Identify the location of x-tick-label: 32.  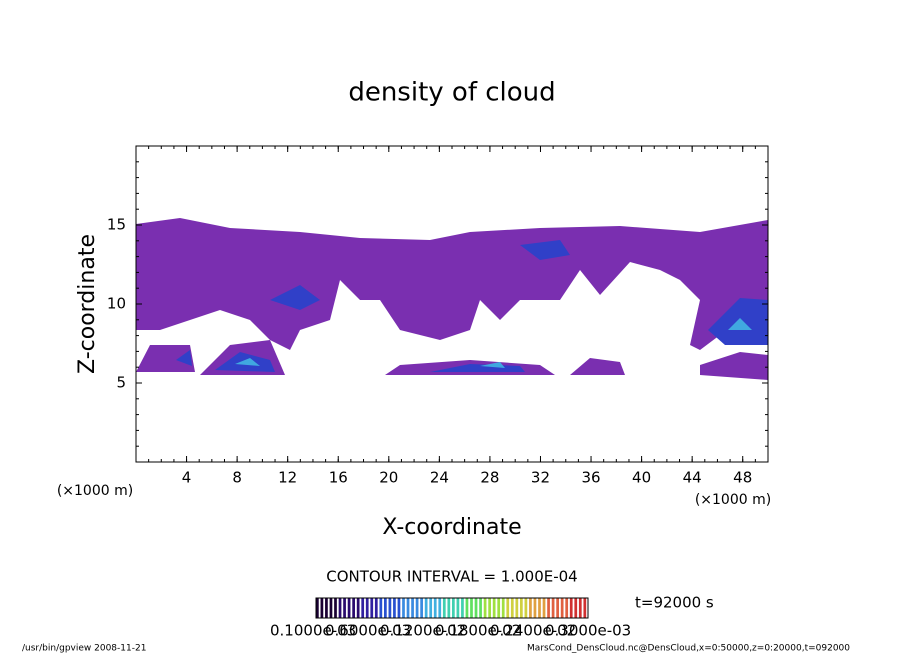
(540, 478).